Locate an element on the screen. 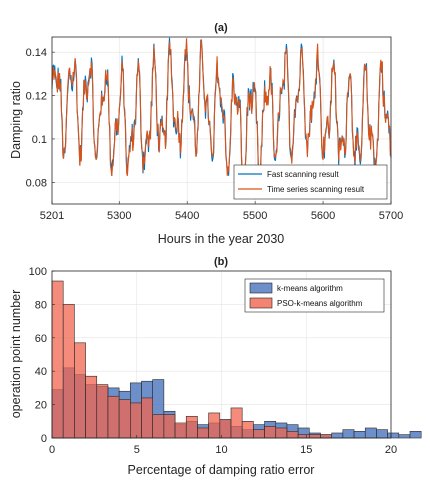 Image resolution: width=430 pixels, height=491 pixels. chart-b-tick-label-y: 60 is located at coordinates (41, 339).